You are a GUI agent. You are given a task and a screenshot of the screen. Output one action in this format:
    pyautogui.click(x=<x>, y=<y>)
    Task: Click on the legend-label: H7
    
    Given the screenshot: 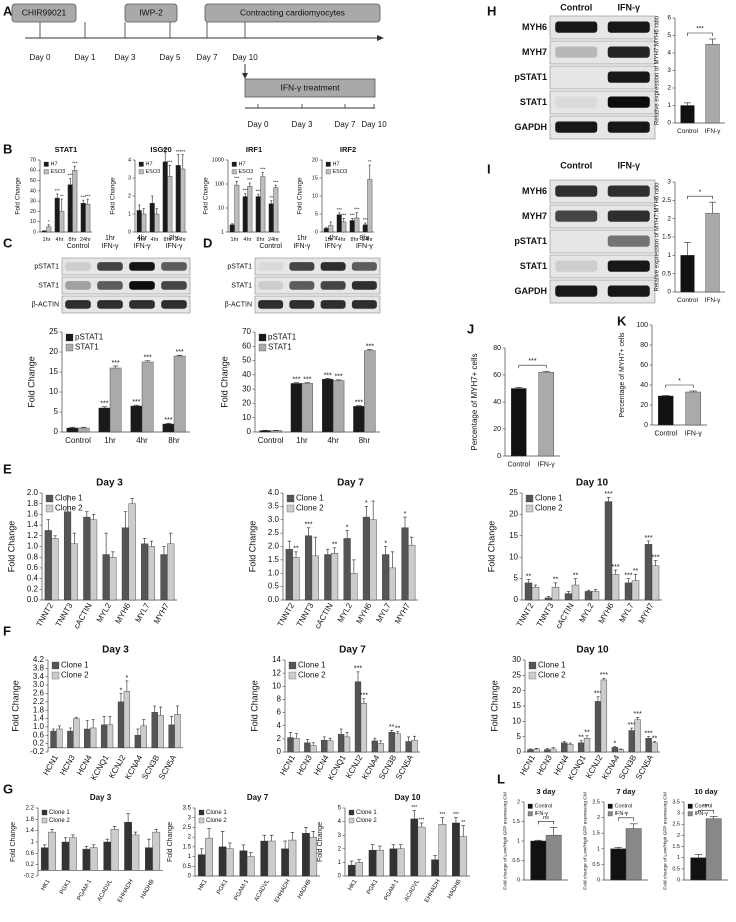 What is the action you would take?
    pyautogui.click(x=242, y=165)
    